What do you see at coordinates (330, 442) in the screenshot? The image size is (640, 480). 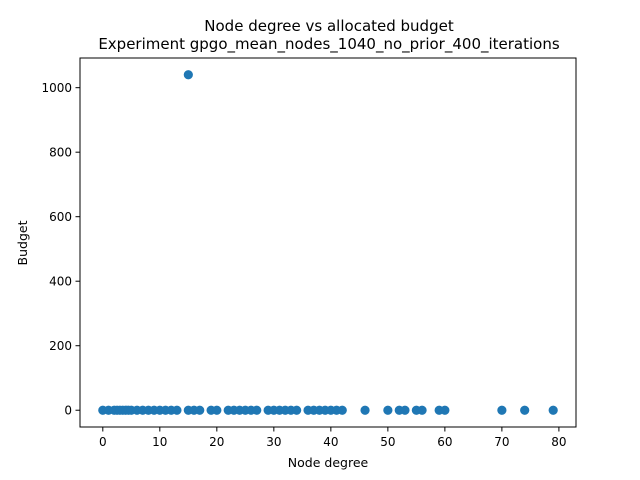 I see `x-tick-label: 40` at bounding box center [330, 442].